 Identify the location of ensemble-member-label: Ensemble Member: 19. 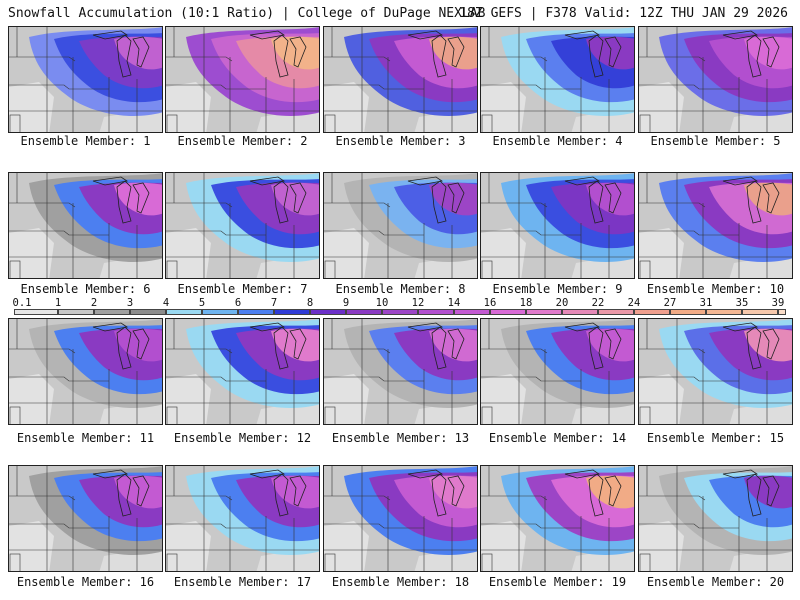
(557, 582).